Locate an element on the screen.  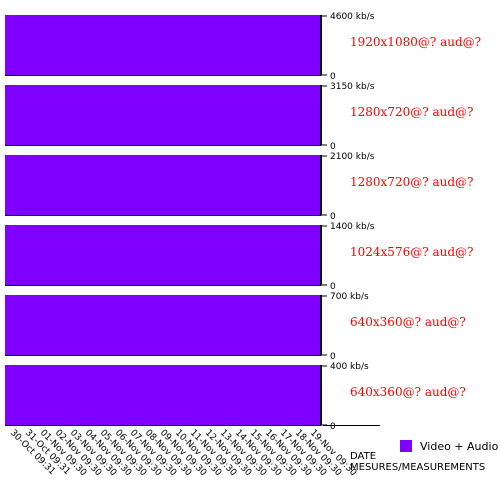
panel-1: 4600 kb/s 0 1920x1080@? aud@? is located at coordinates (243, 47).